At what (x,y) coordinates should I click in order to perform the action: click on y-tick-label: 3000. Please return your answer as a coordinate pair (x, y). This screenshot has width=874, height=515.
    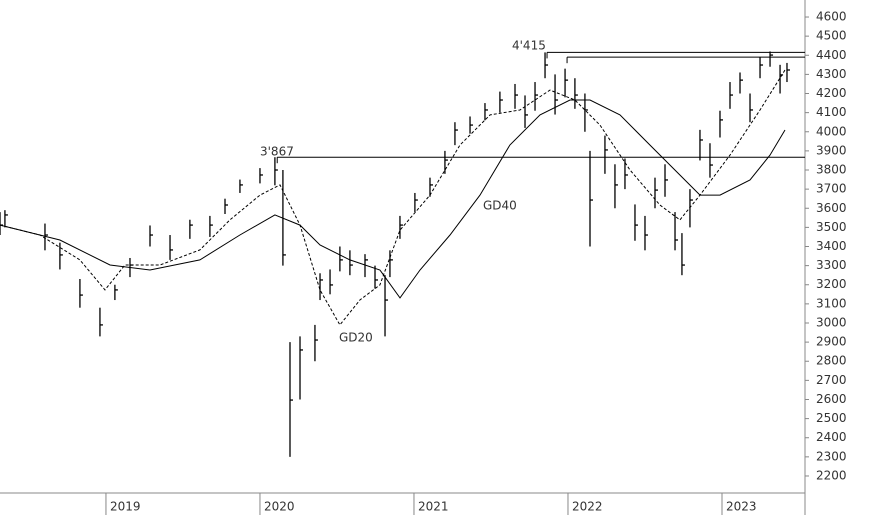
    Looking at the image, I should click on (831, 322).